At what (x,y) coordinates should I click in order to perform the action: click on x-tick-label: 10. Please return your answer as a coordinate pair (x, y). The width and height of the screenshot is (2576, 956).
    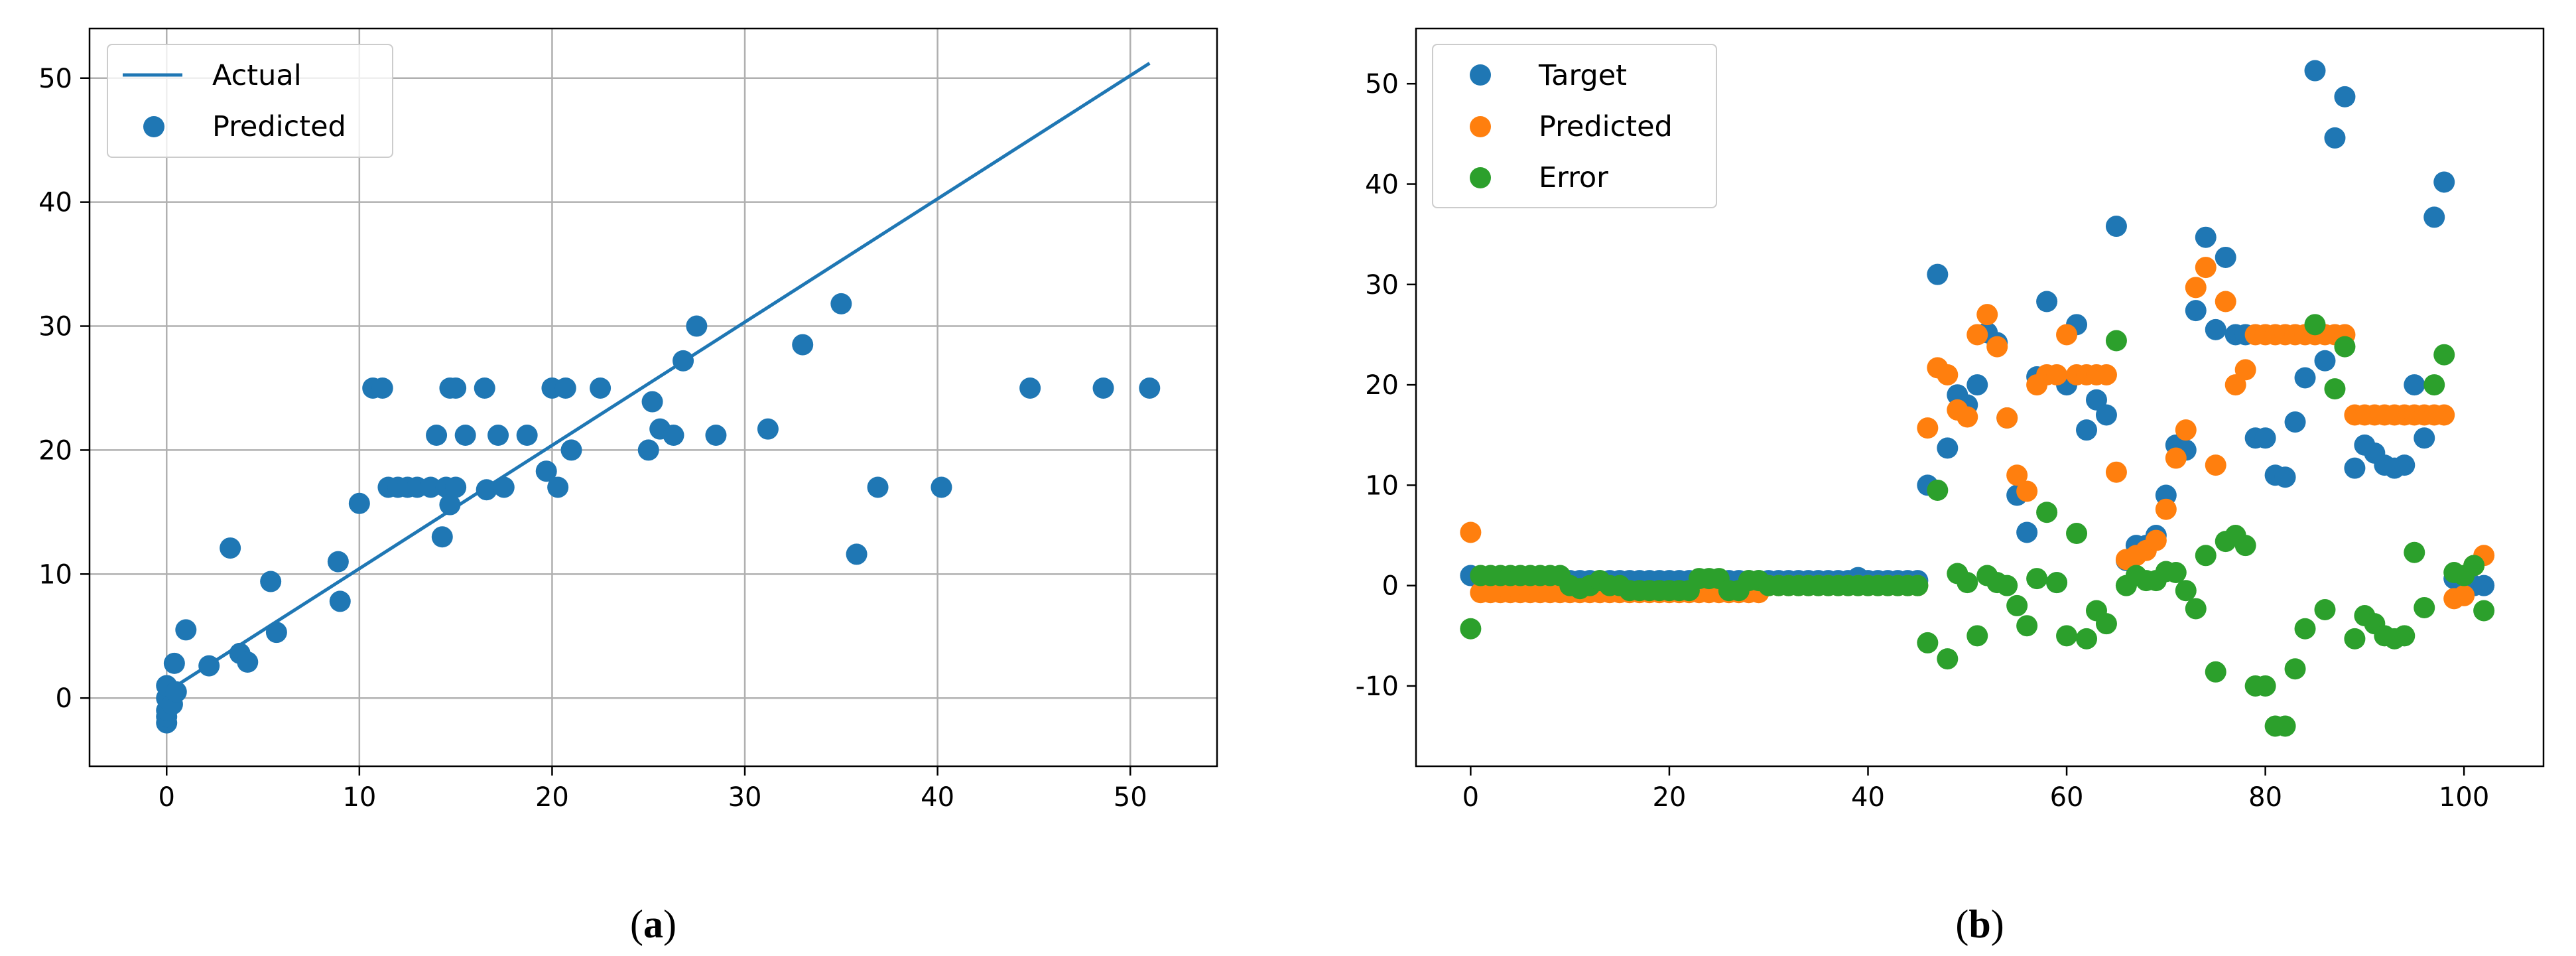
    Looking at the image, I should click on (359, 797).